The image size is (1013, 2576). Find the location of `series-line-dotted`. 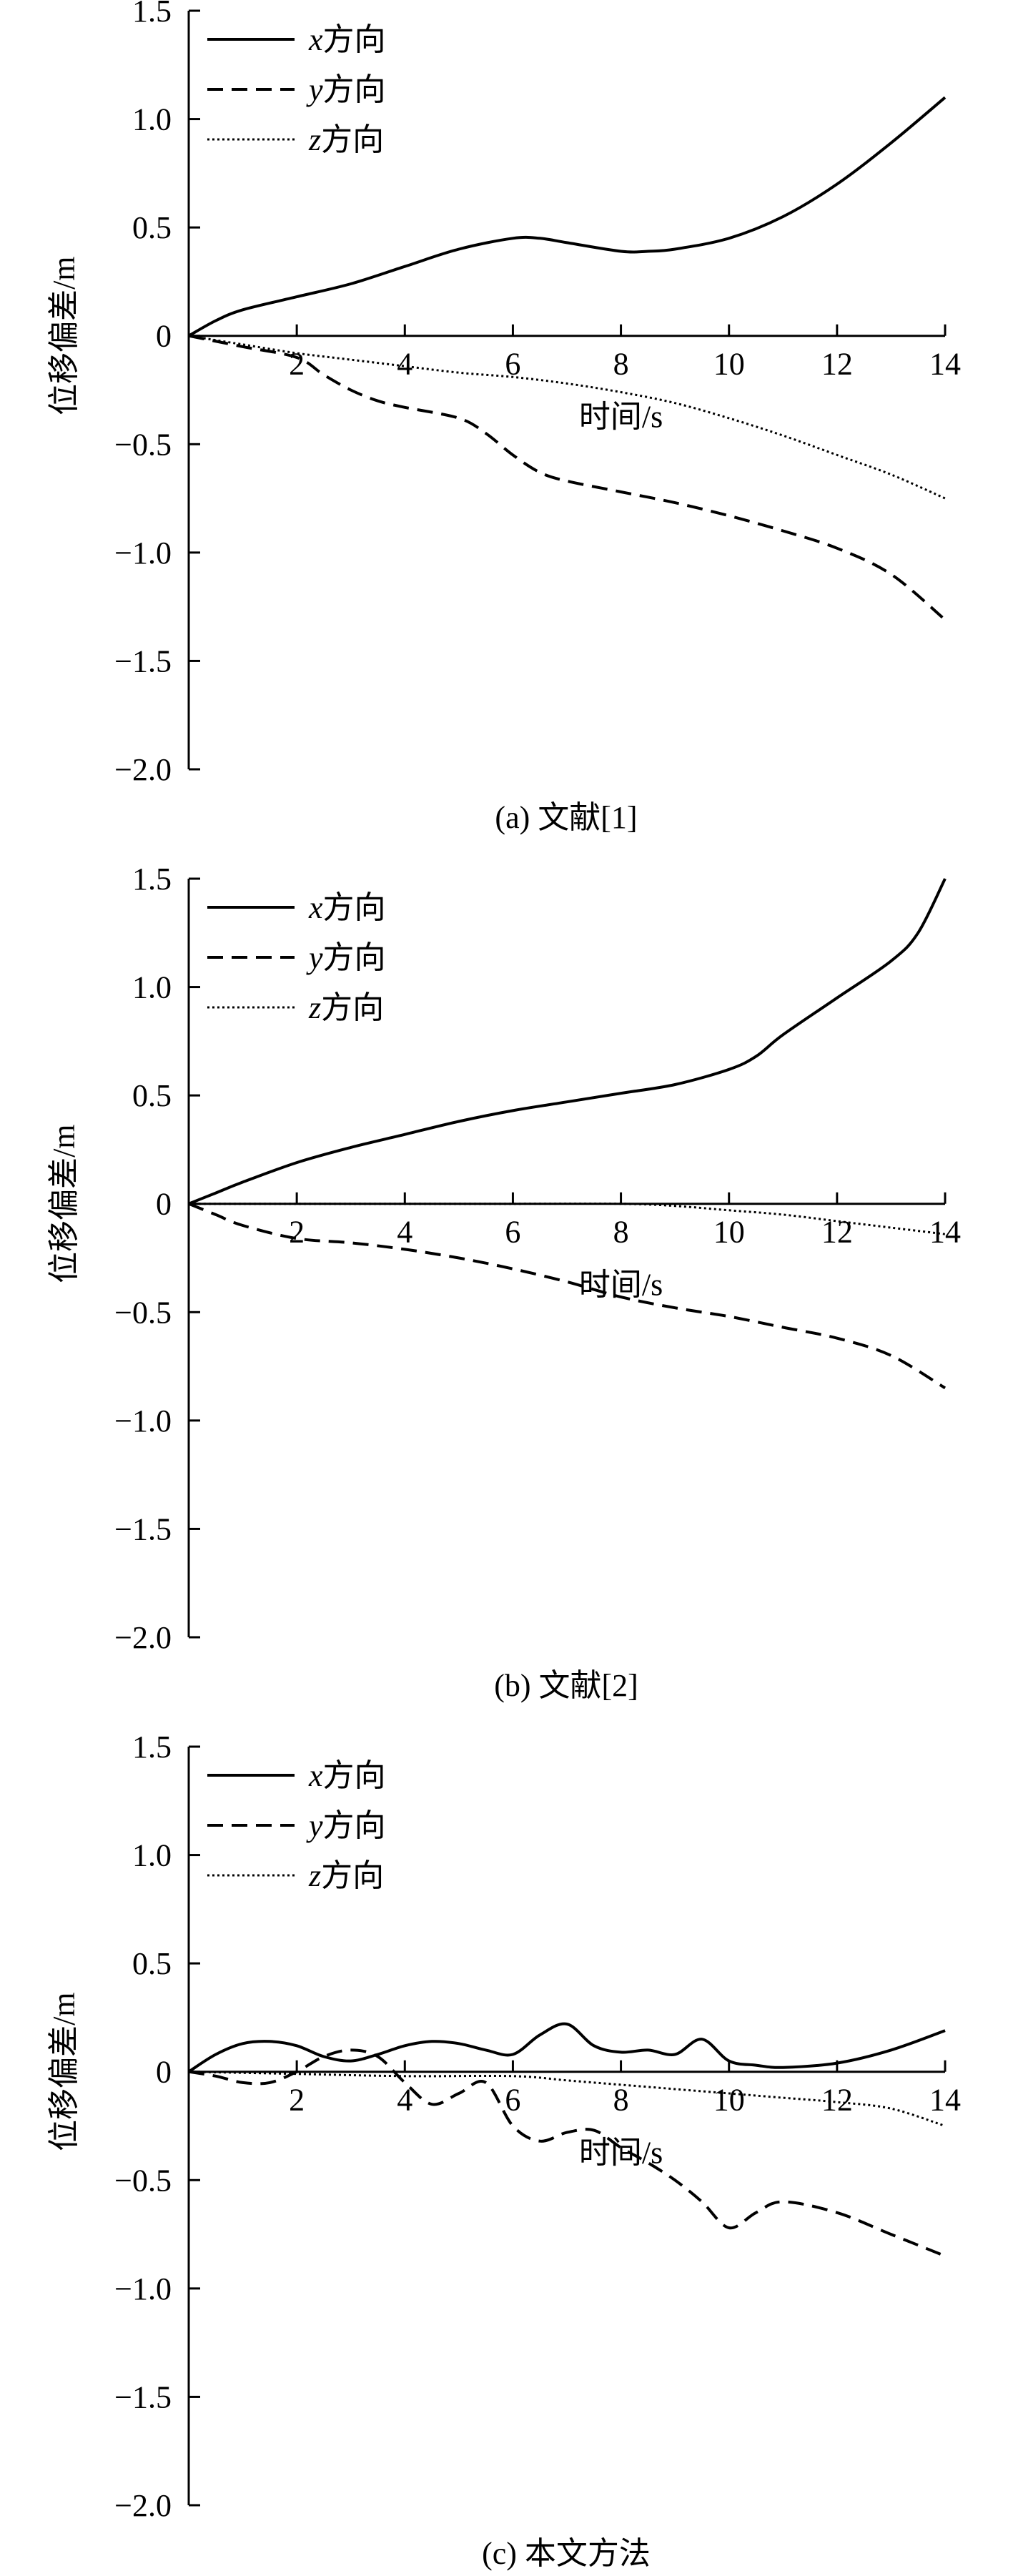

series-line-dotted is located at coordinates (567, 417).